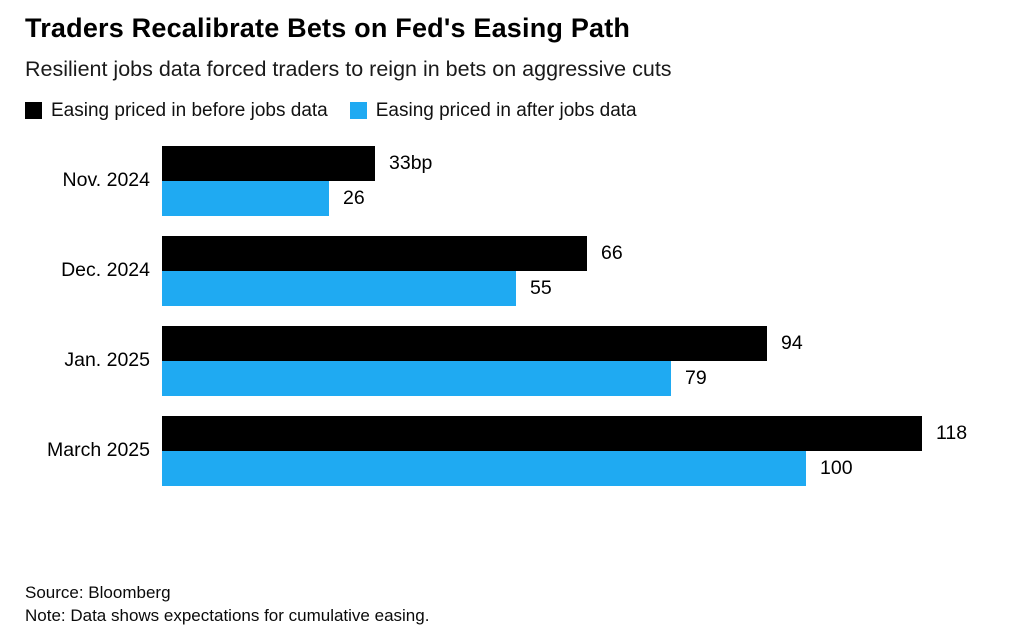  What do you see at coordinates (952, 432) in the screenshot?
I see `value-label: 118` at bounding box center [952, 432].